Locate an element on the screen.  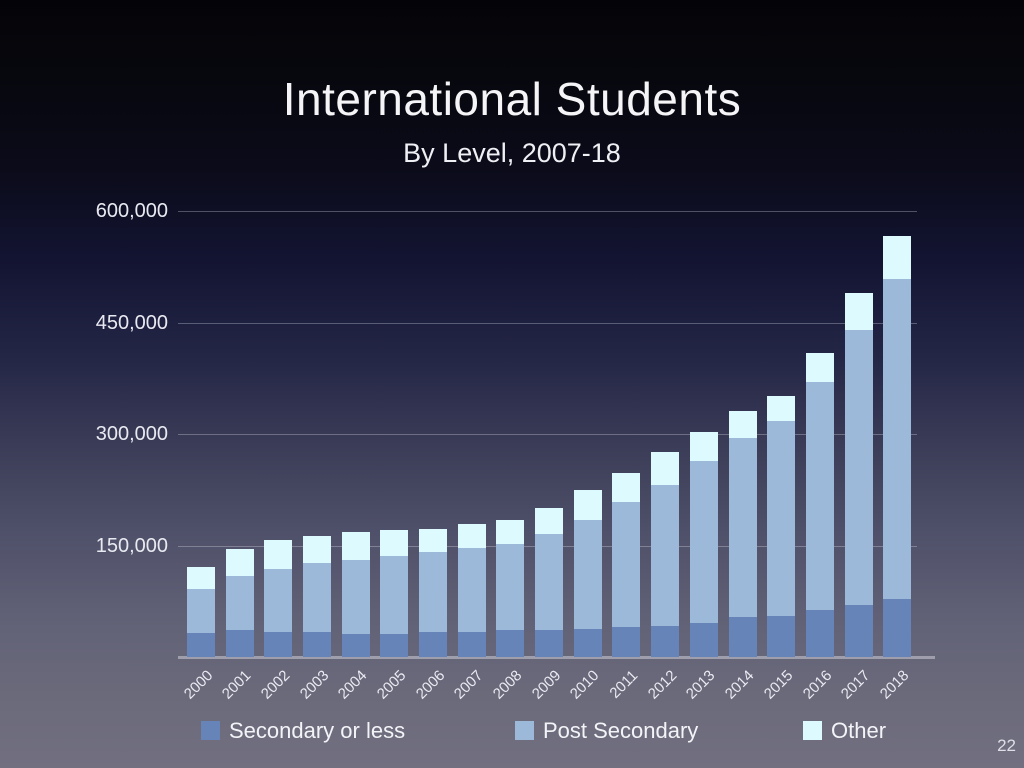
bar-2005 is located at coordinates (394, 593).